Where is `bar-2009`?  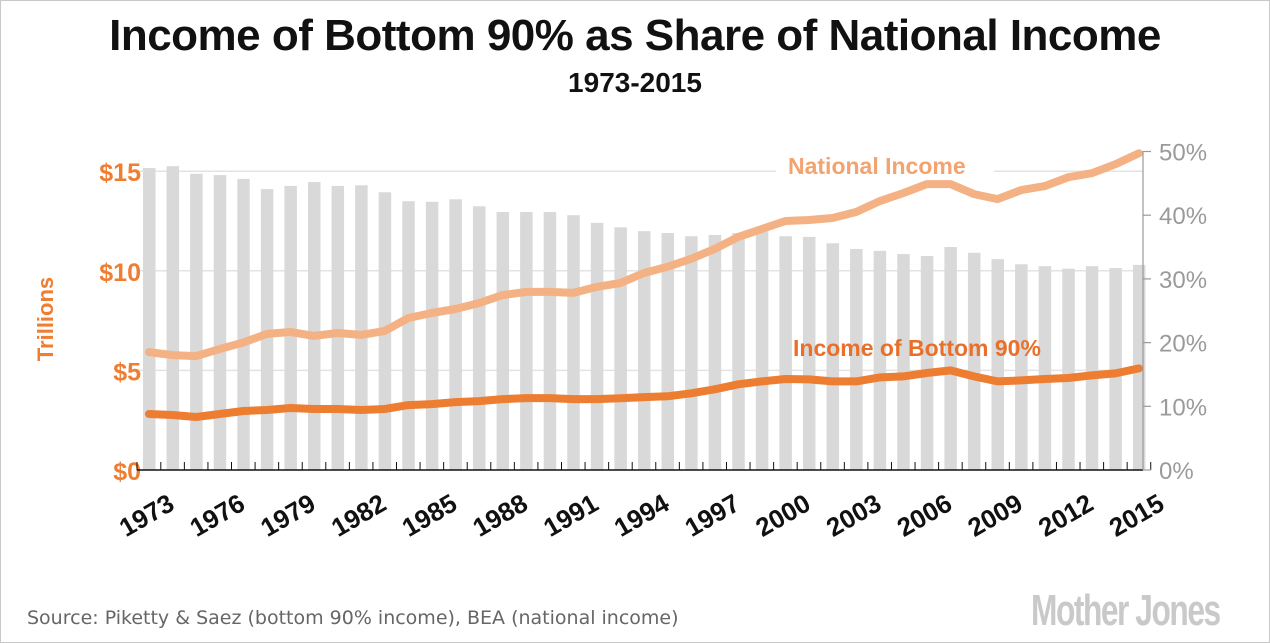
bar-2009 is located at coordinates (998, 364).